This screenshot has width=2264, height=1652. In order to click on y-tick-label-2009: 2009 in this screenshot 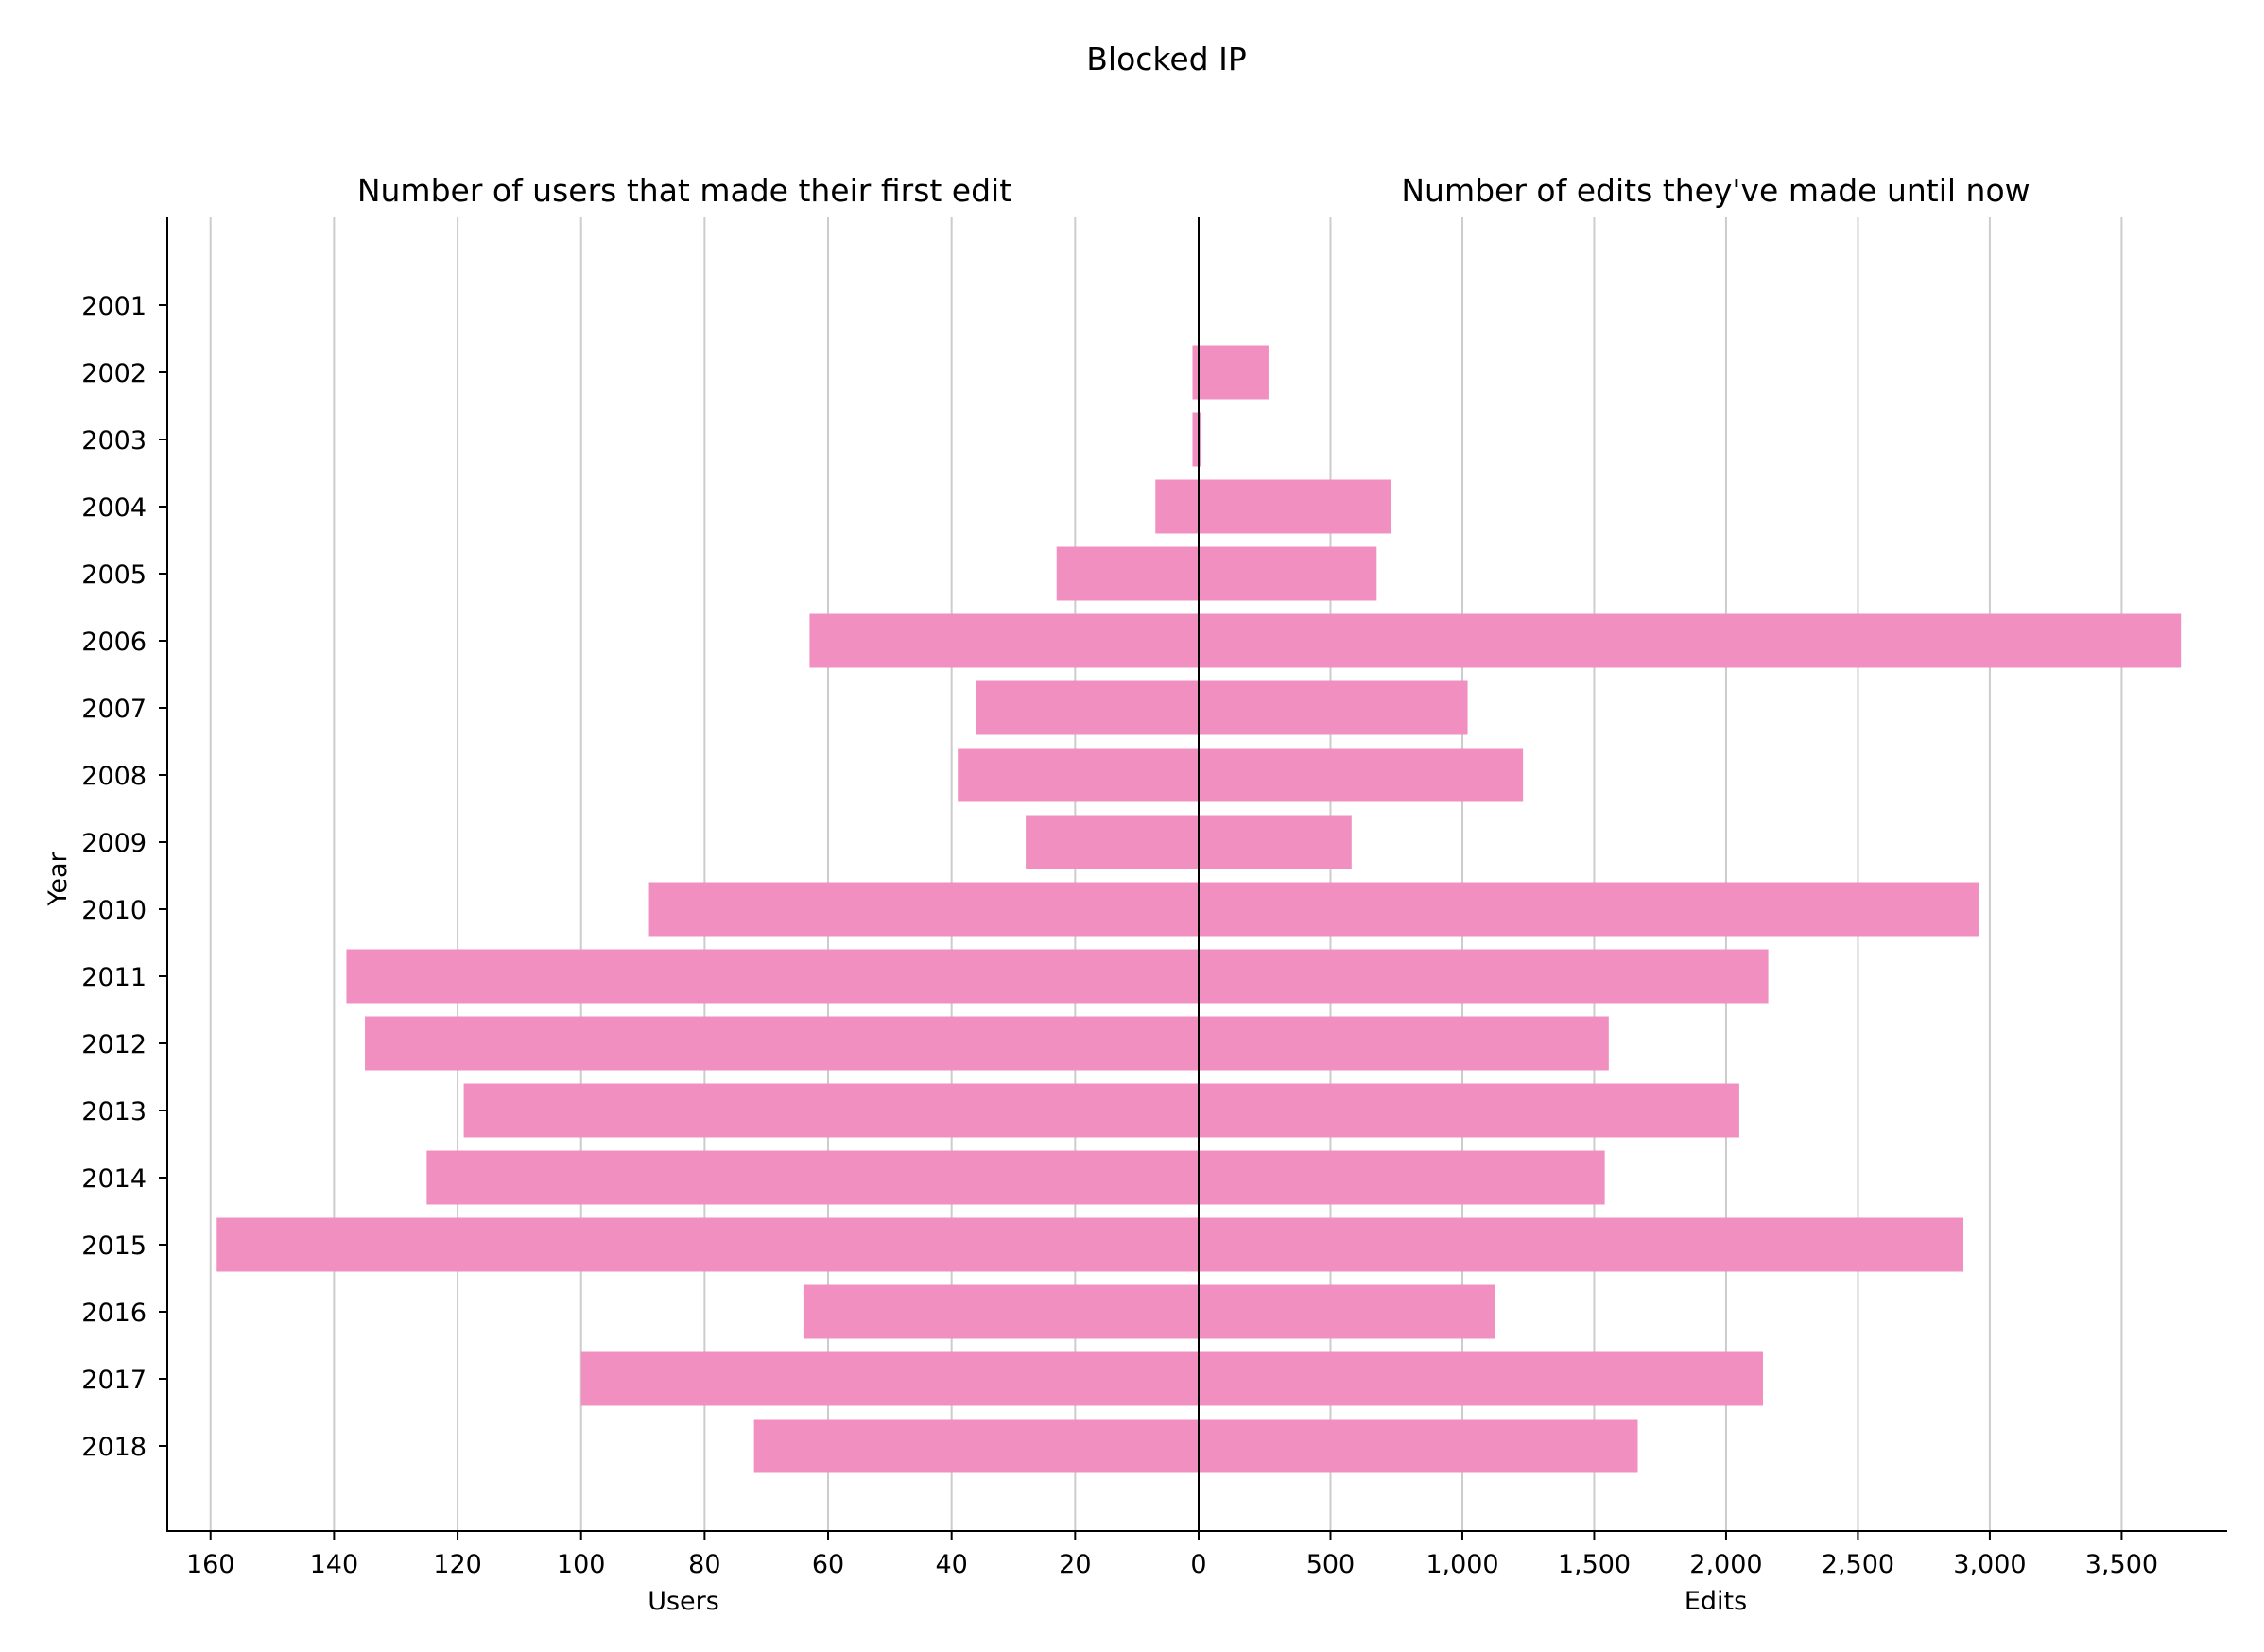, I will do `click(114, 843)`.